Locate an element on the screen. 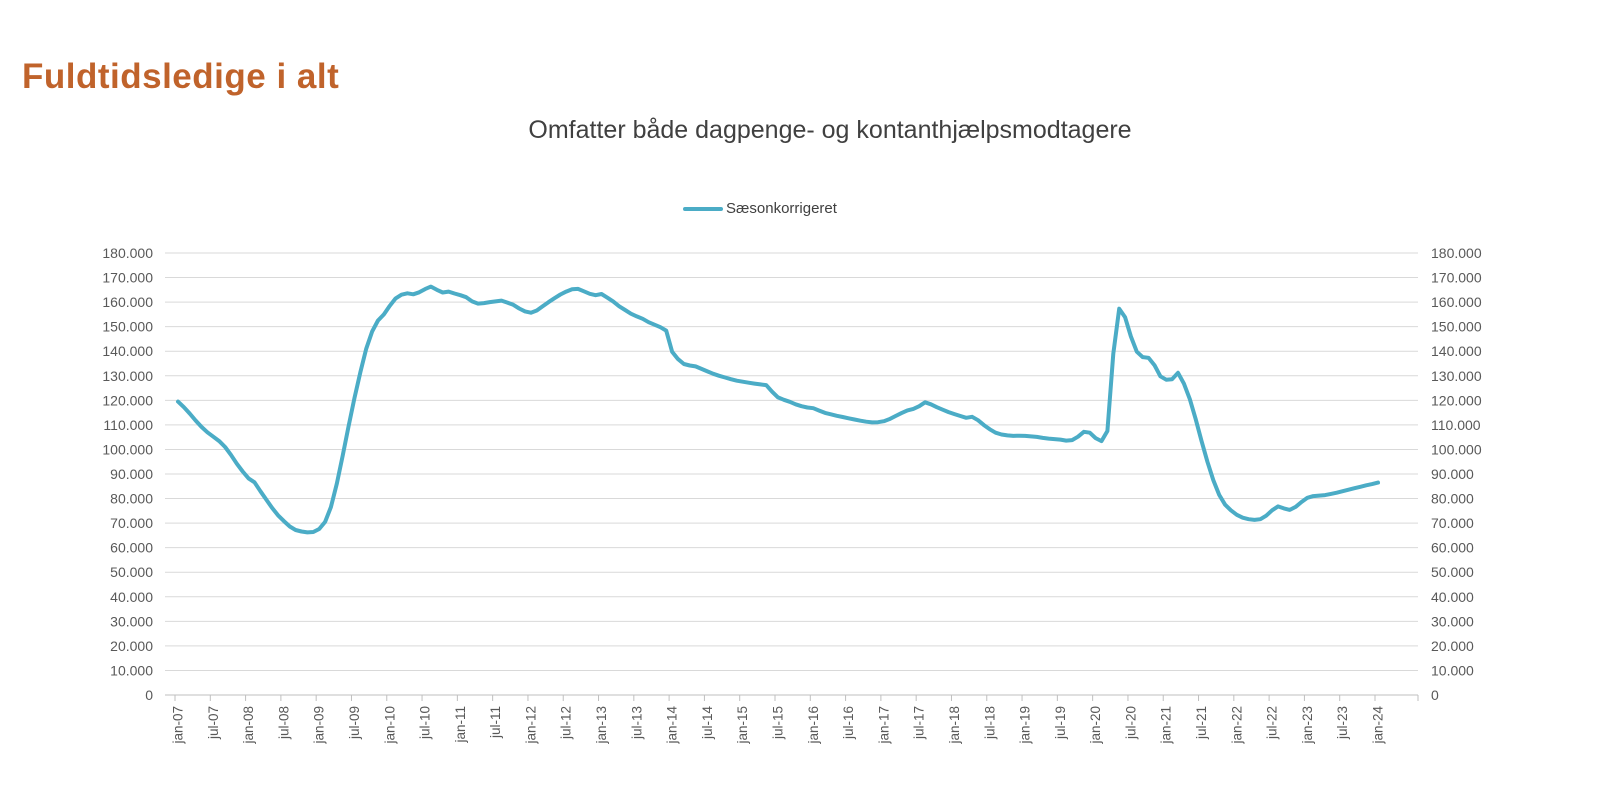 This screenshot has width=1600, height=800. x-axis-label: jan-12 is located at coordinates (530, 725).